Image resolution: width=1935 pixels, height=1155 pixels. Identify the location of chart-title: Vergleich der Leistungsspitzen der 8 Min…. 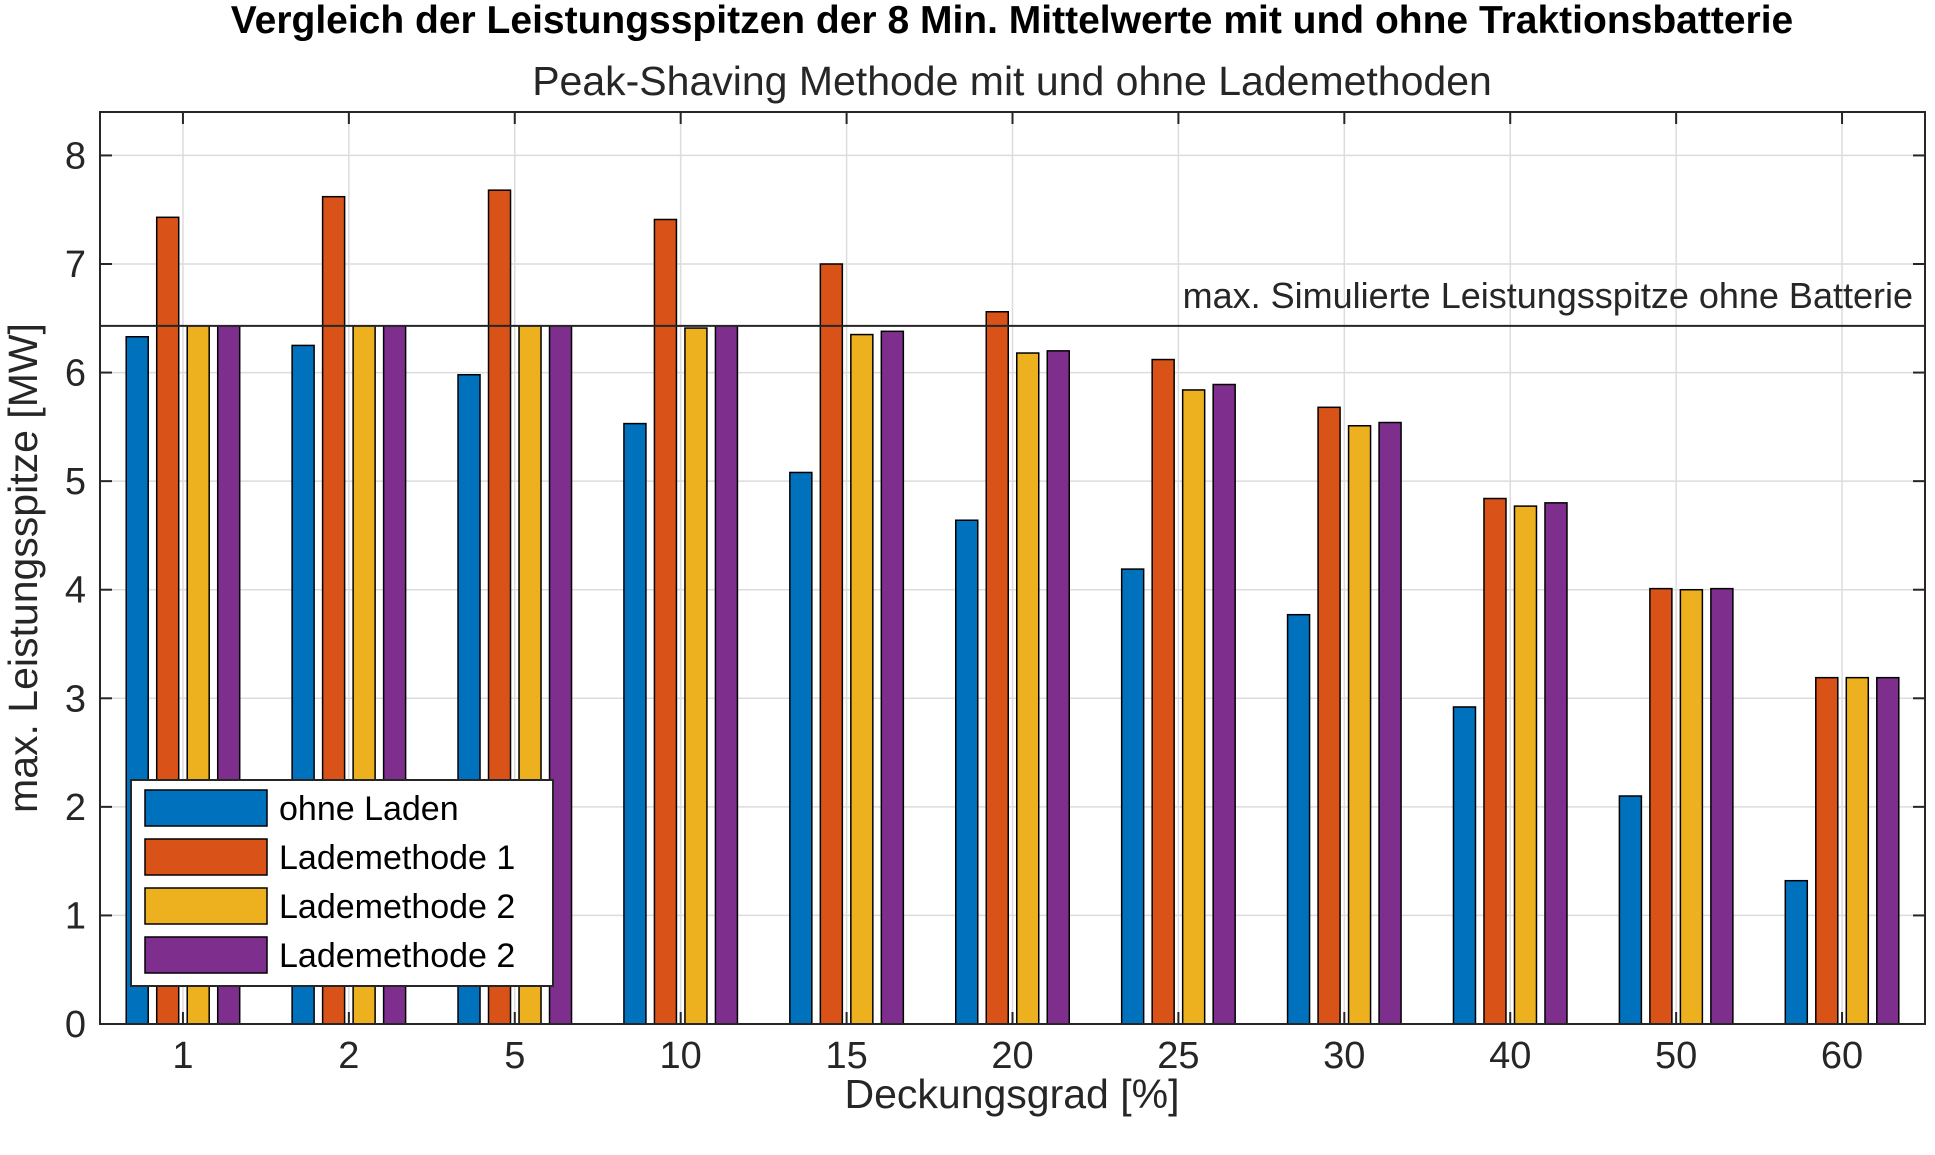
(1012, 21).